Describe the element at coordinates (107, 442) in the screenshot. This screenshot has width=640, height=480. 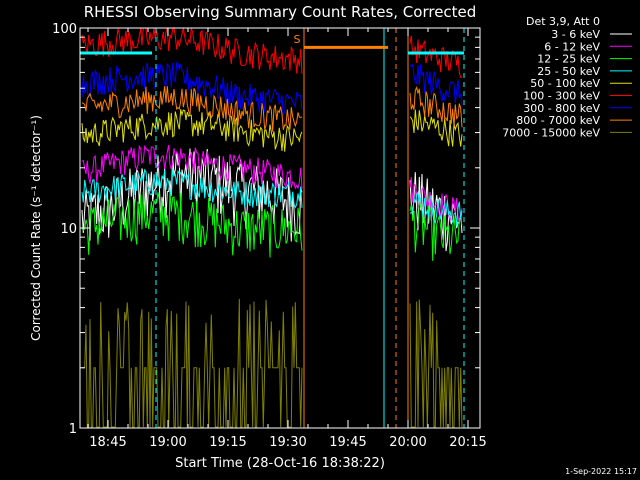
I see `x-tick-label: 18:45` at that location.